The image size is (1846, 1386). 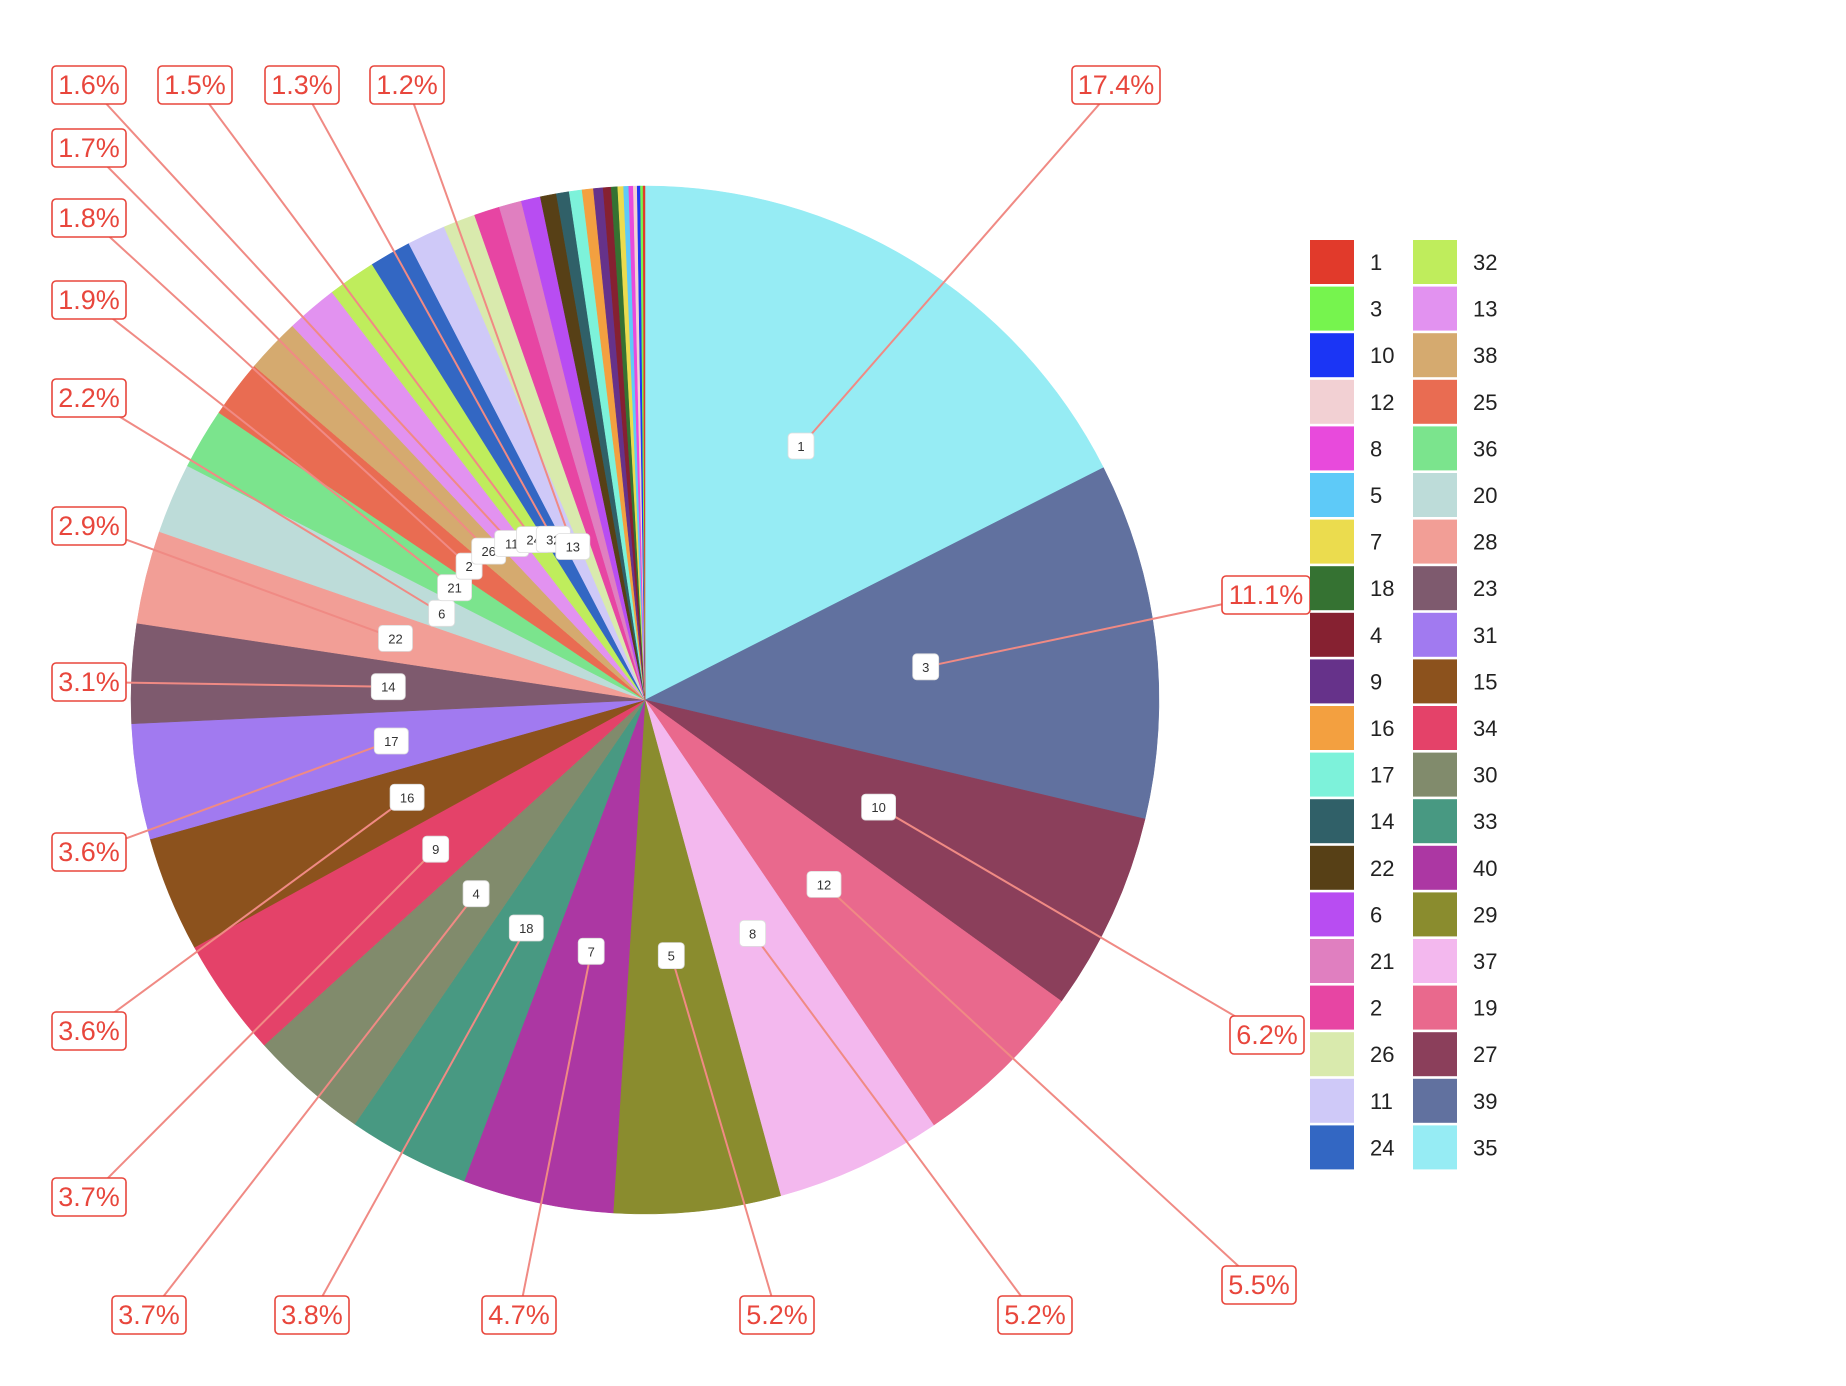 I want to click on percent-label: 1.6%, so click(x=89, y=85).